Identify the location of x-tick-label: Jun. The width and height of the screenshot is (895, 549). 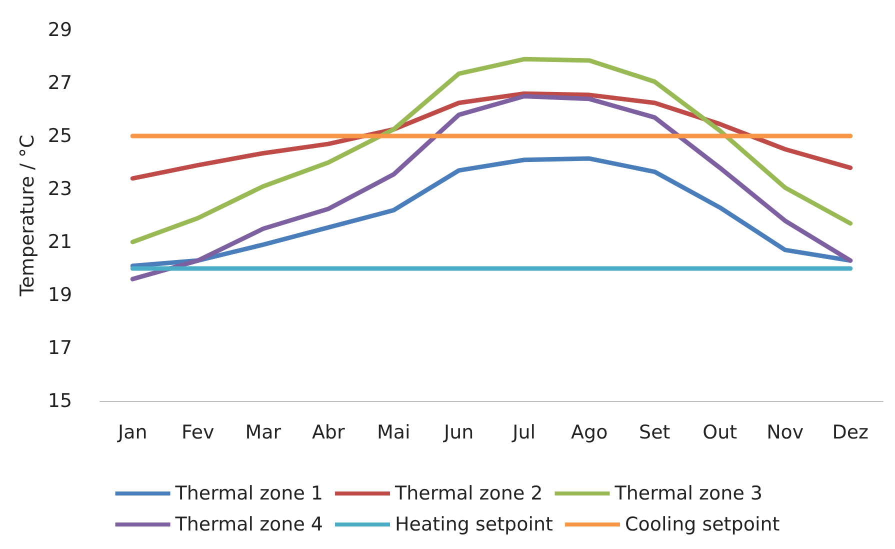
(458, 433).